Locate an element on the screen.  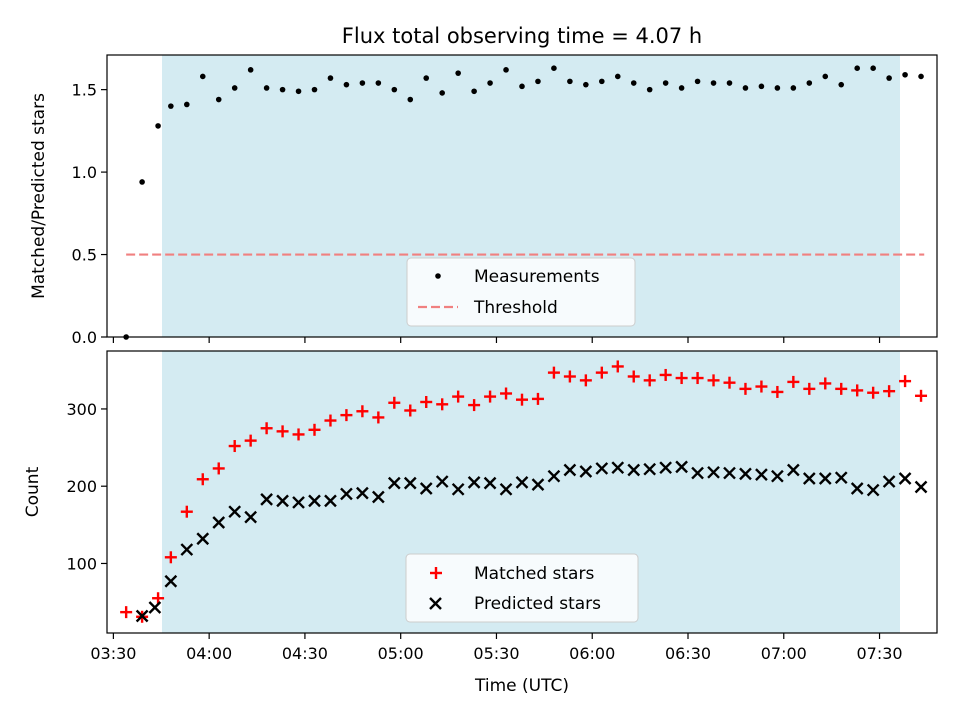
y-tick-label: 100 is located at coordinates (81, 563).